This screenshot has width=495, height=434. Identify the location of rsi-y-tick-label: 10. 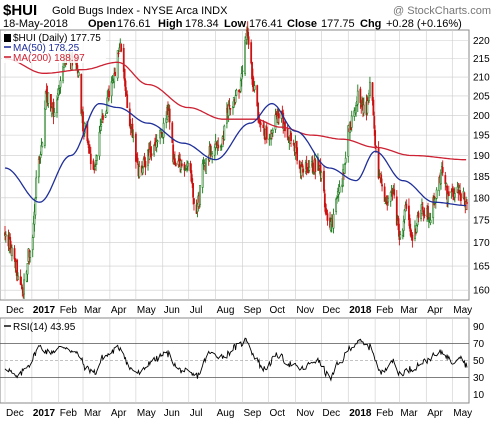
(479, 395).